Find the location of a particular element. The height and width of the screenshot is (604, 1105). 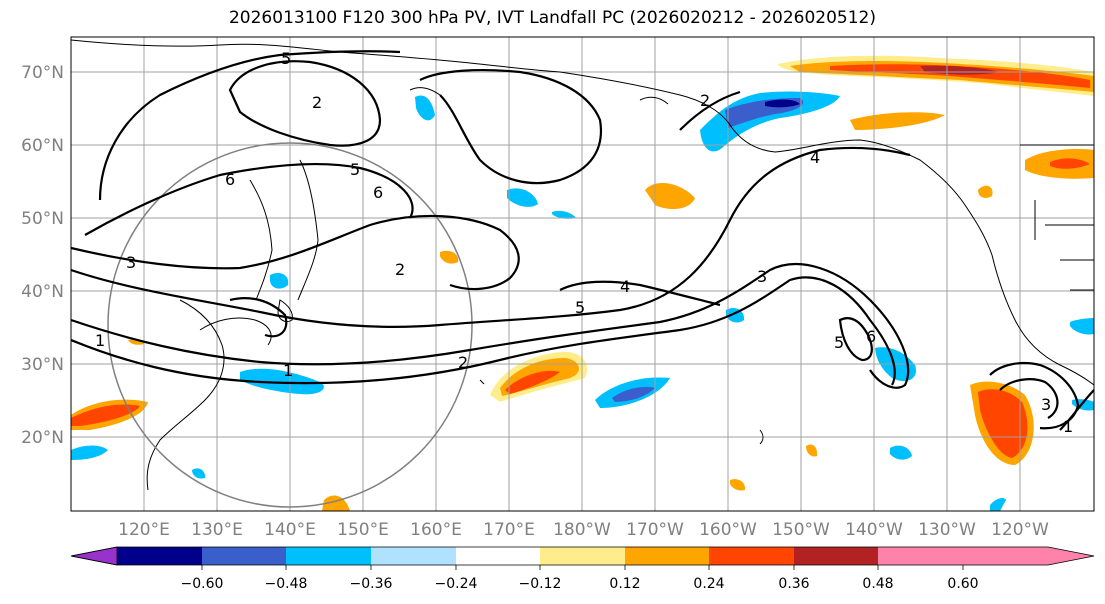

lat-label: 30°N is located at coordinates (42, 365).